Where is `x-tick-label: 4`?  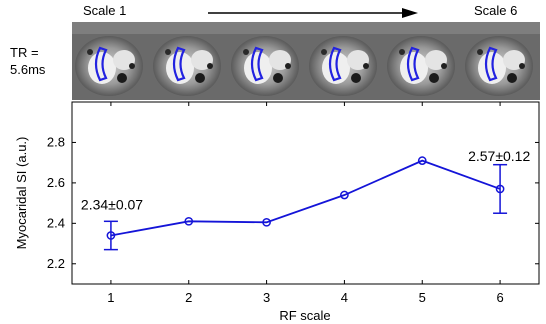 x-tick-label: 4 is located at coordinates (344, 297).